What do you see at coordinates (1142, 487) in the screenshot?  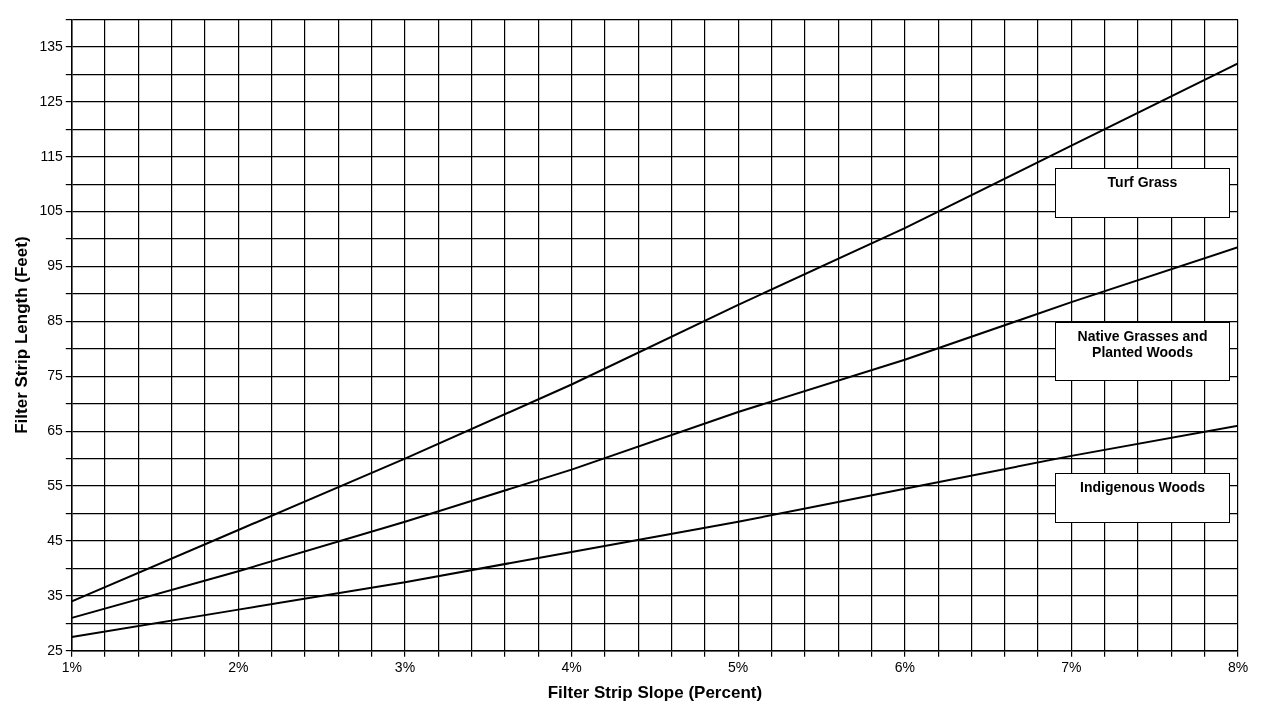 I see `series-label: Indigenous Woods` at bounding box center [1142, 487].